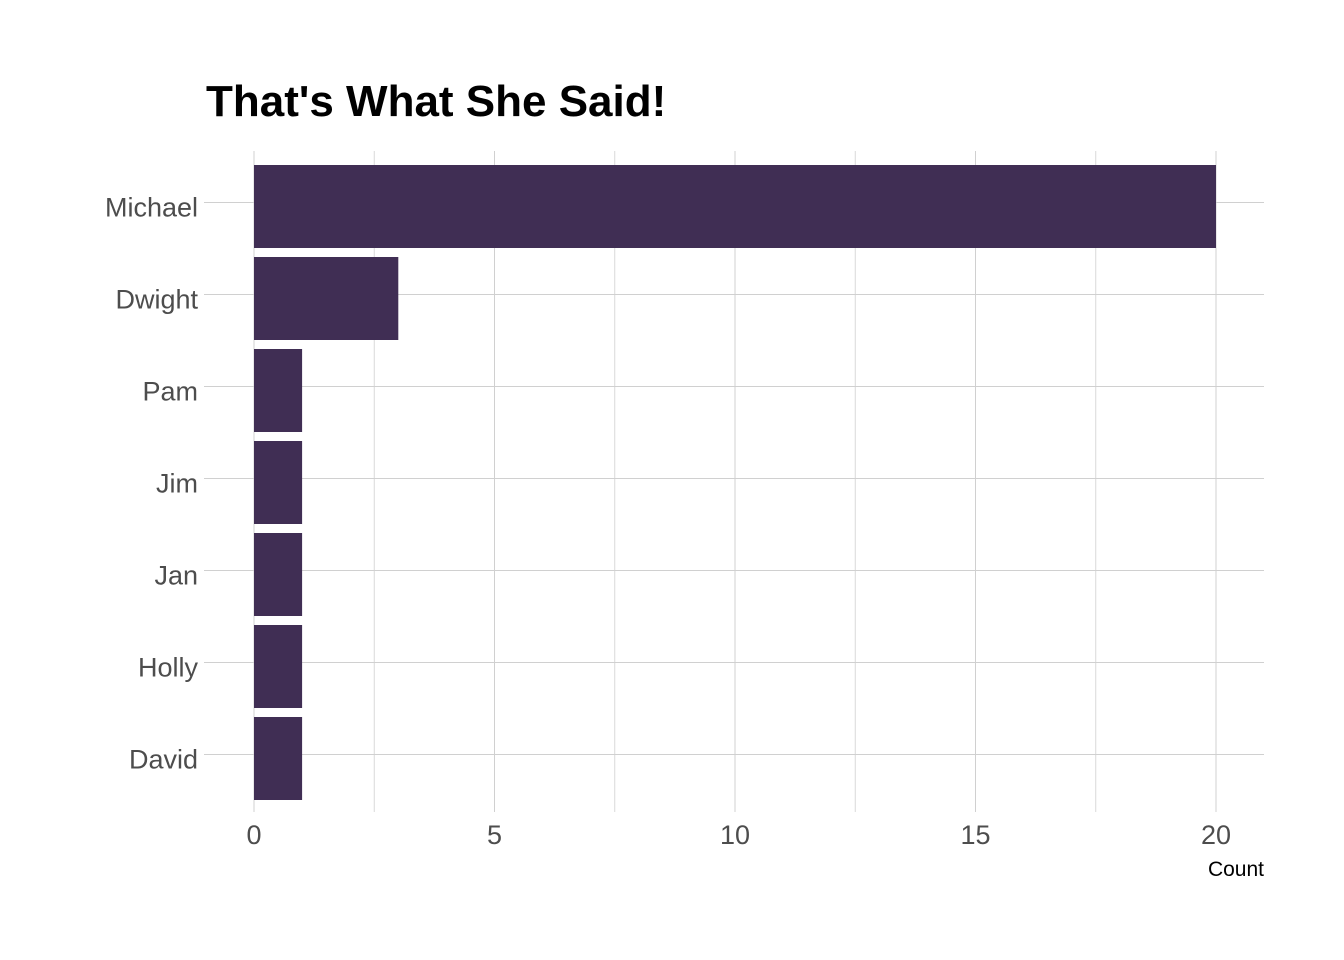 This screenshot has width=1344, height=960. Describe the element at coordinates (156, 300) in the screenshot. I see `category-label: Dwight` at that location.